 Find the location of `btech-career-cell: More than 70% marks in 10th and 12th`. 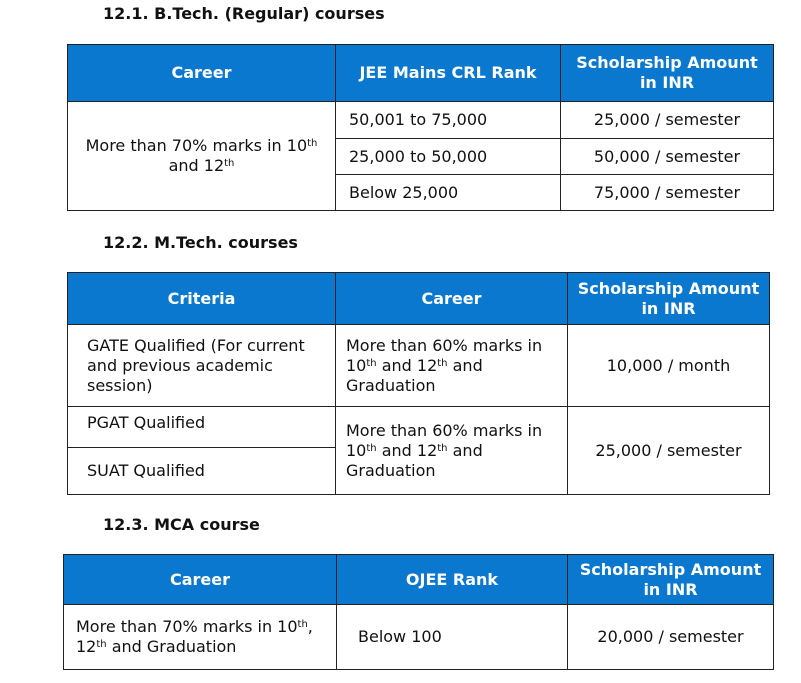

btech-career-cell: More than 70% marks in 10th and 12th is located at coordinates (201, 156).